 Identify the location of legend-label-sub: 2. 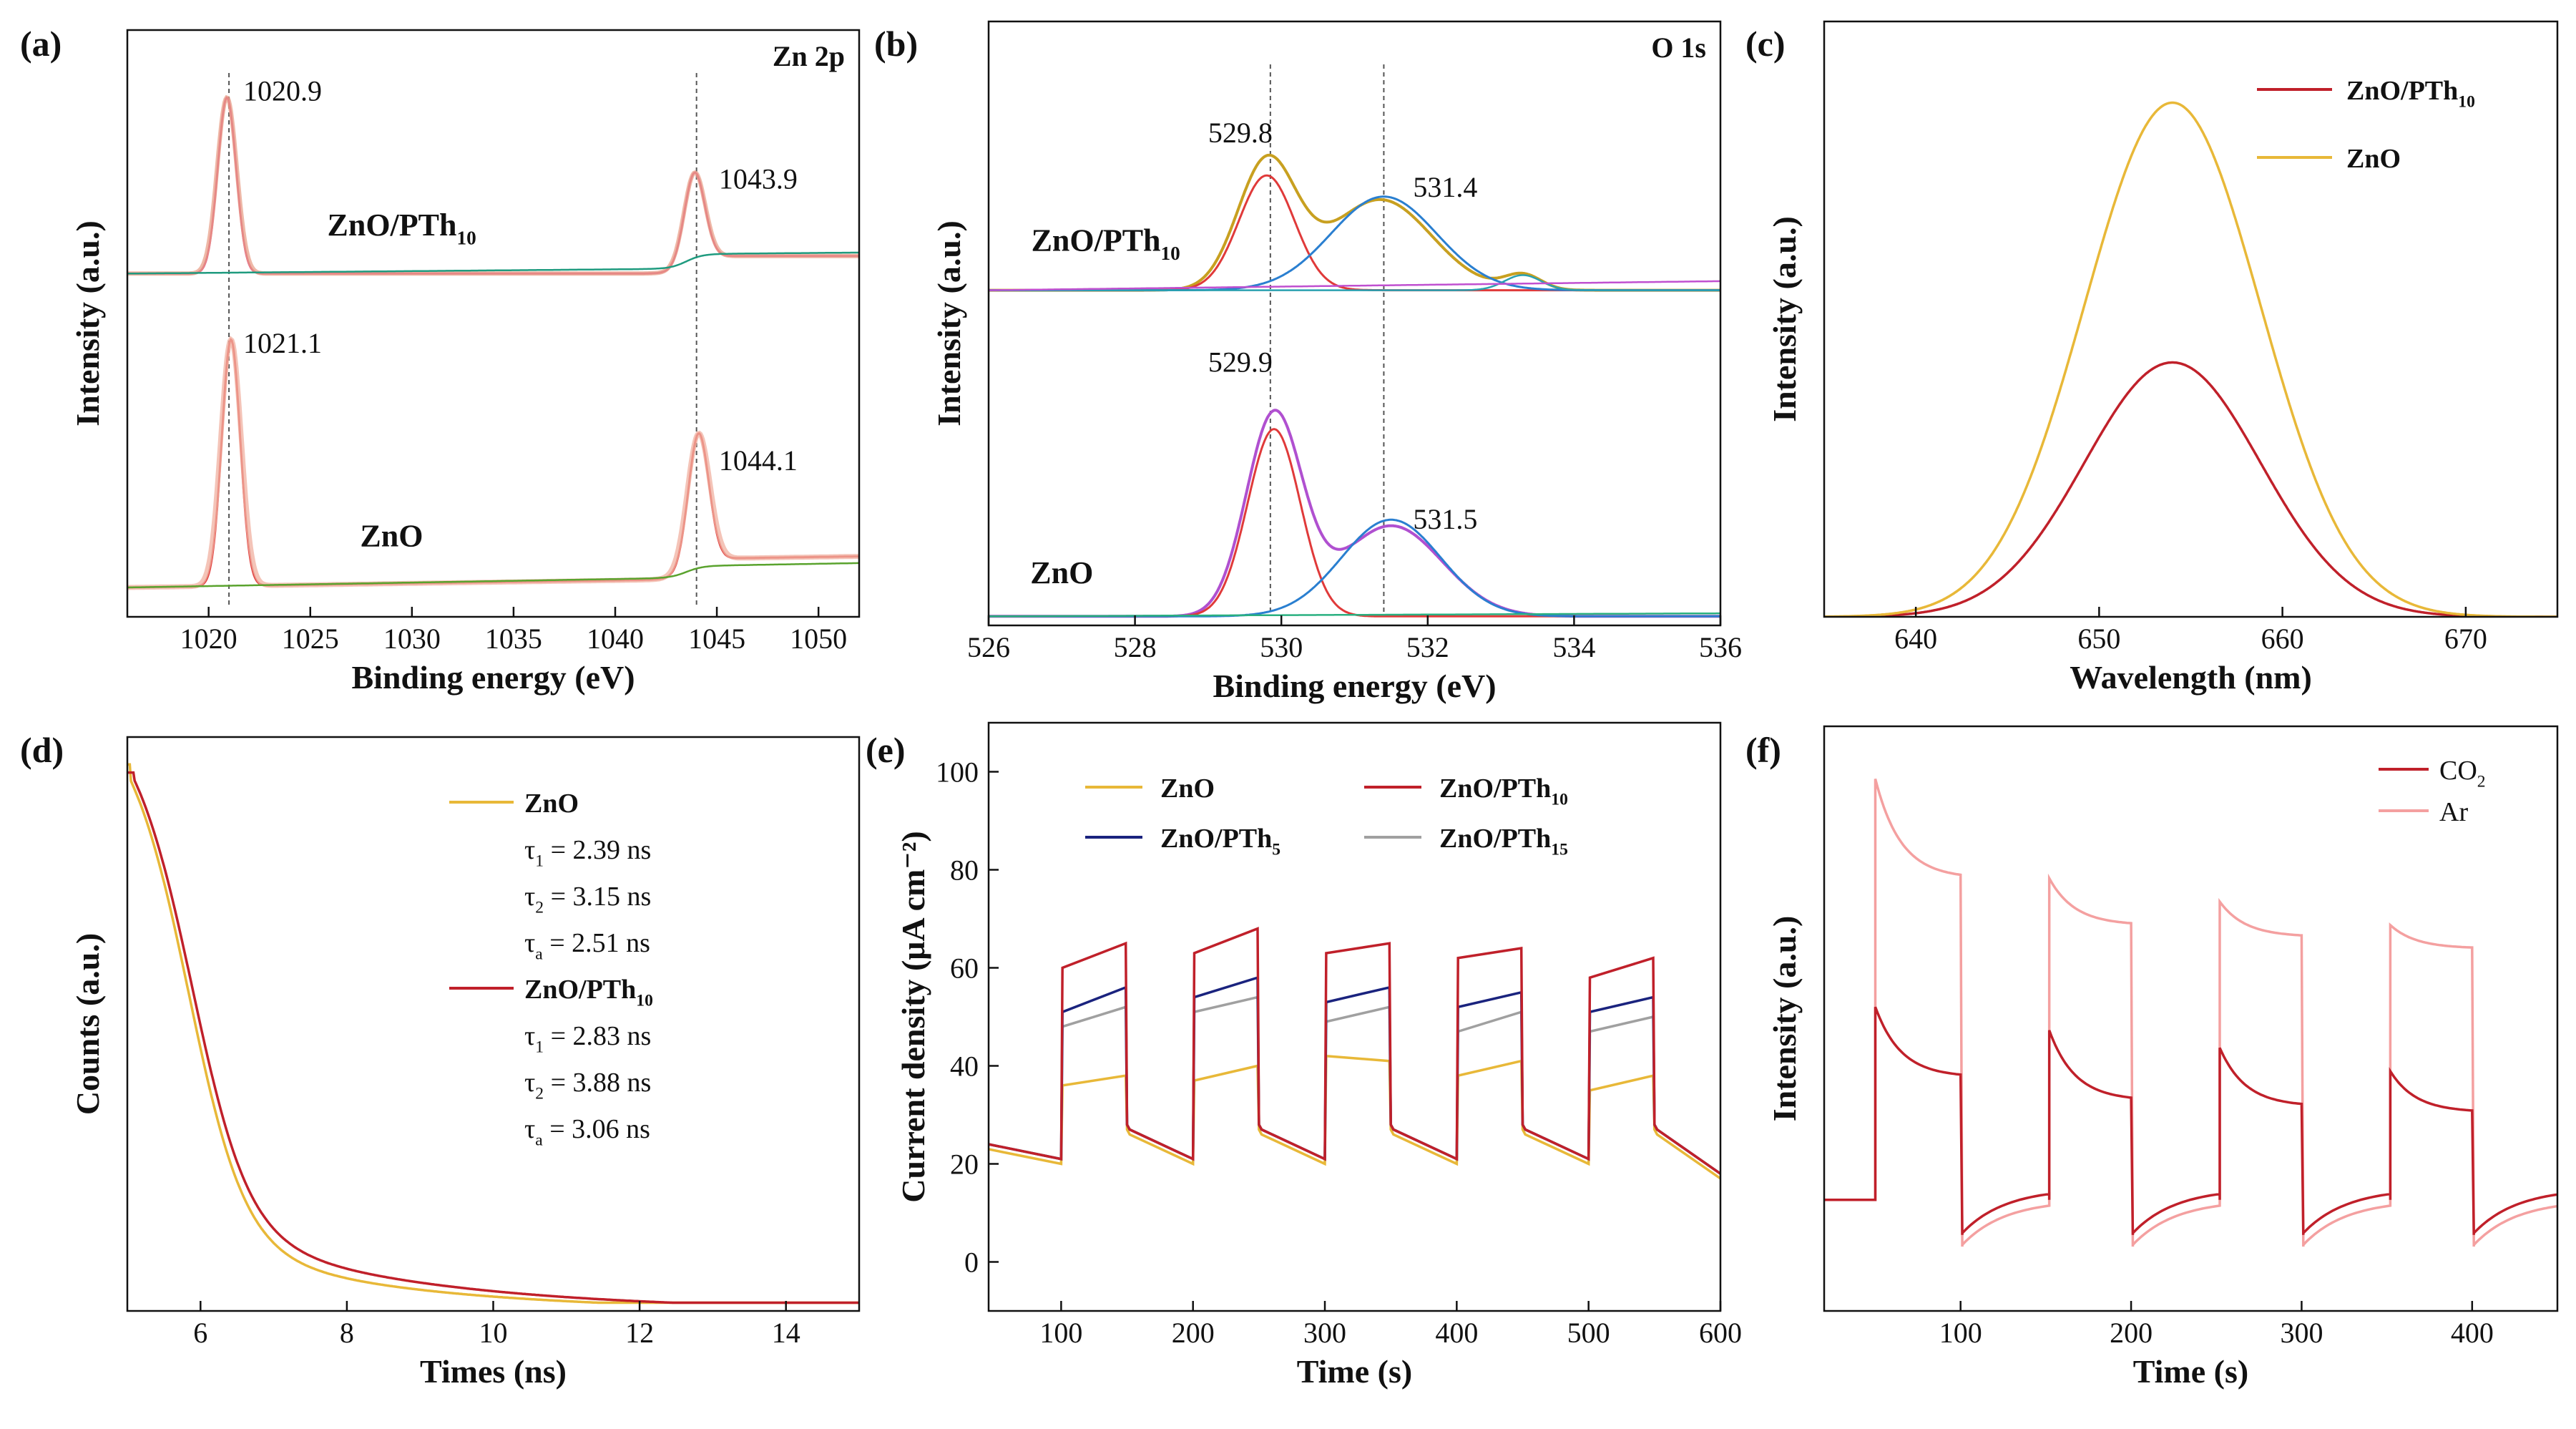
(2481, 782).